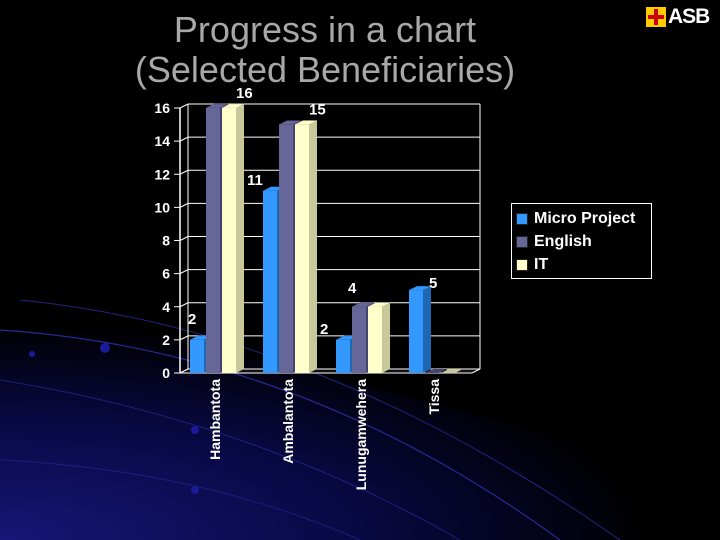  I want to click on x-category-label: Ambalantota, so click(288, 421).